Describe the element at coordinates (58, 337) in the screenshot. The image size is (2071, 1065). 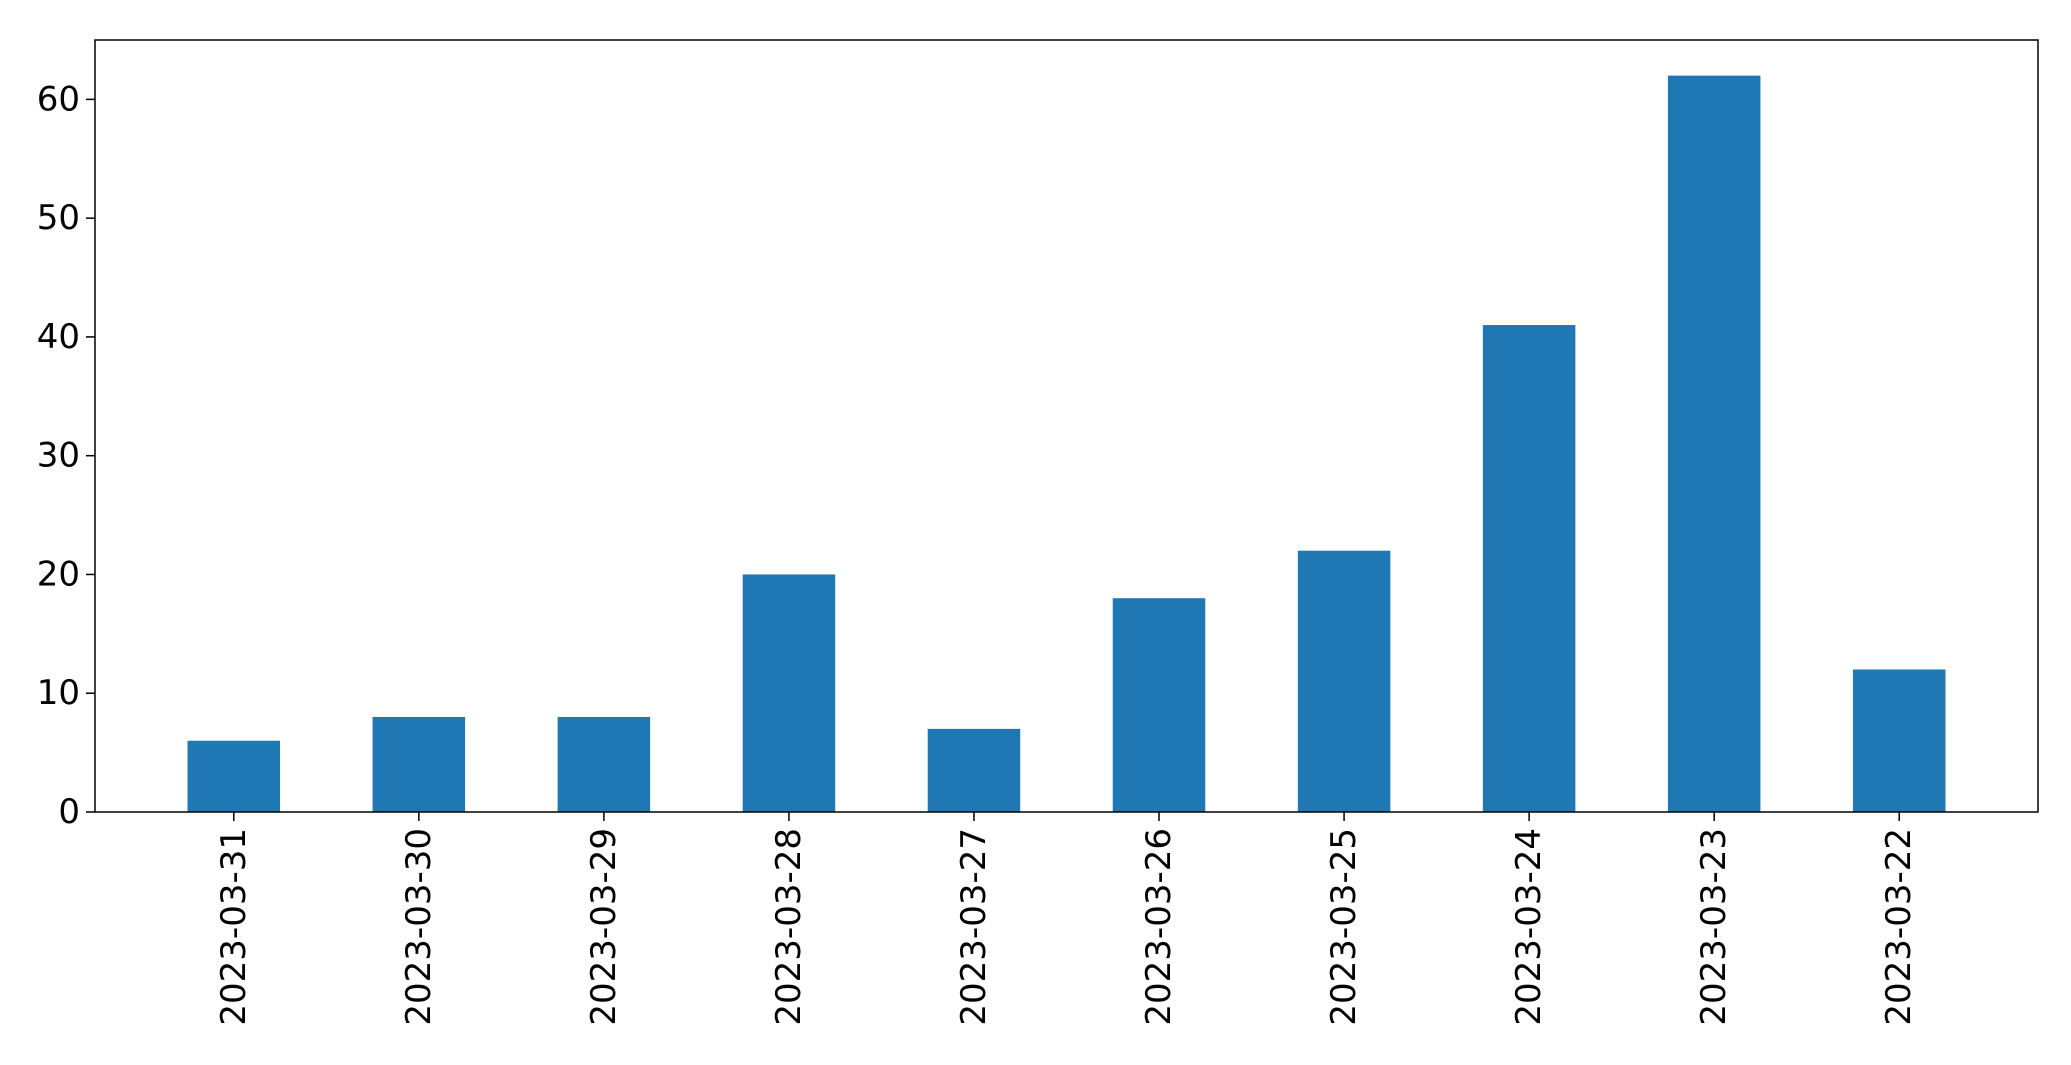
I see `y-tick-label: 40` at that location.